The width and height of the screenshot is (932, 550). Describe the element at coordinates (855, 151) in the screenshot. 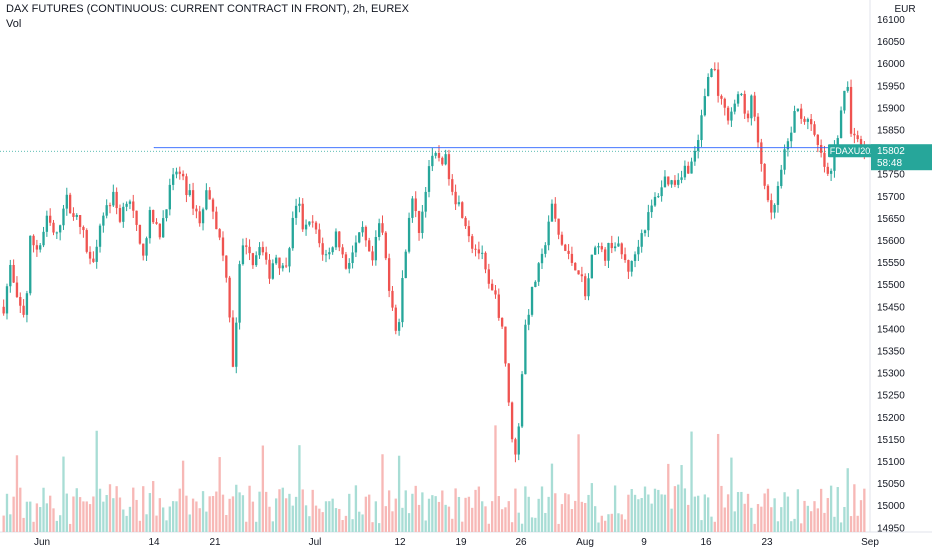

I see `symbol-tag-bg` at that location.